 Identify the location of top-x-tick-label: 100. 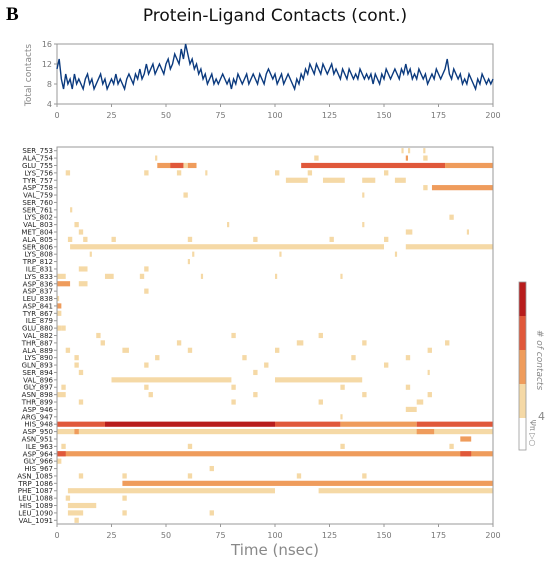
(274, 115).